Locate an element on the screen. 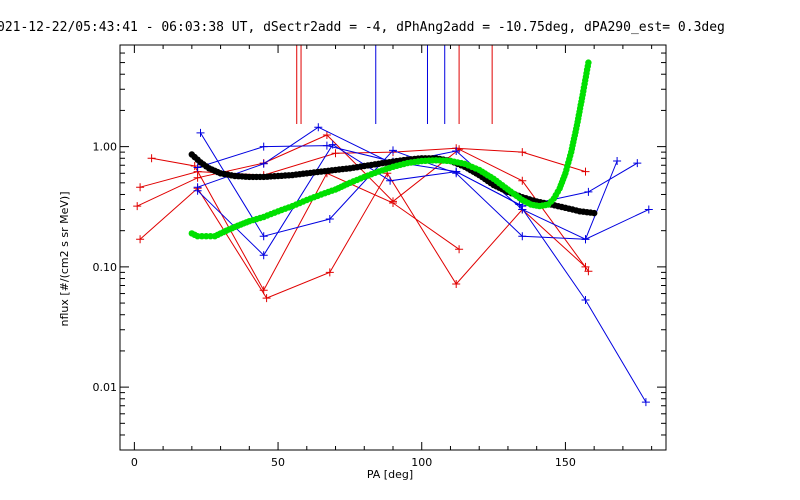 The width and height of the screenshot is (800, 500). x-tick-label: 0 is located at coordinates (134, 462).